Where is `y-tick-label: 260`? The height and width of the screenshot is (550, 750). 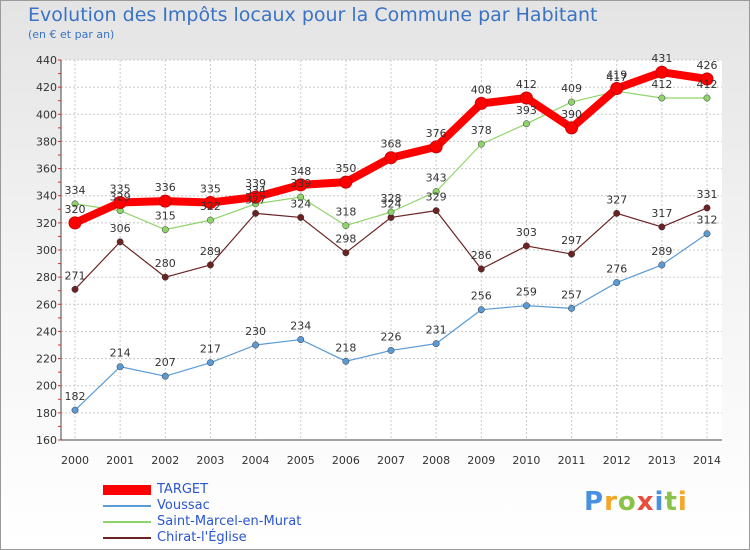
y-tick-label: 260 is located at coordinates (46, 304).